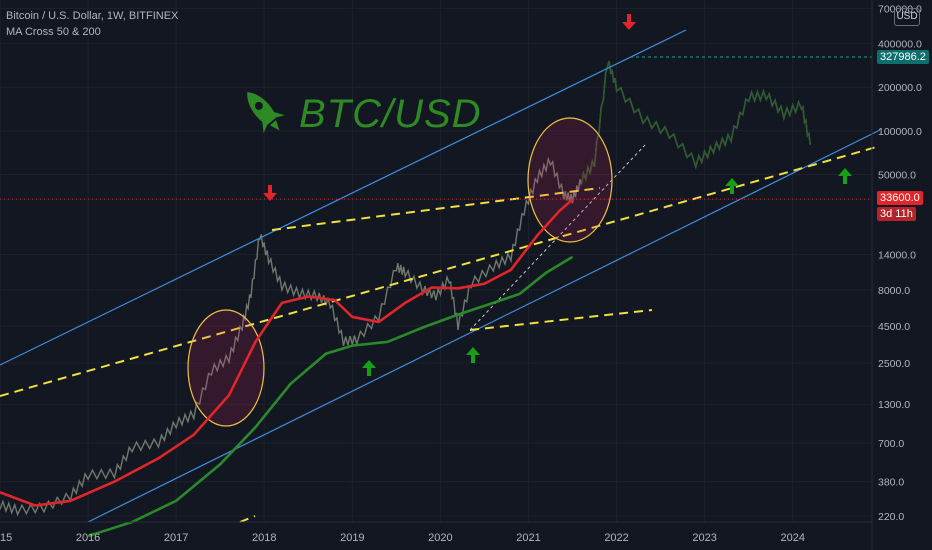 This screenshot has width=932, height=550. Describe the element at coordinates (226, 368) in the screenshot. I see `highlight-ellipse-2017` at that location.